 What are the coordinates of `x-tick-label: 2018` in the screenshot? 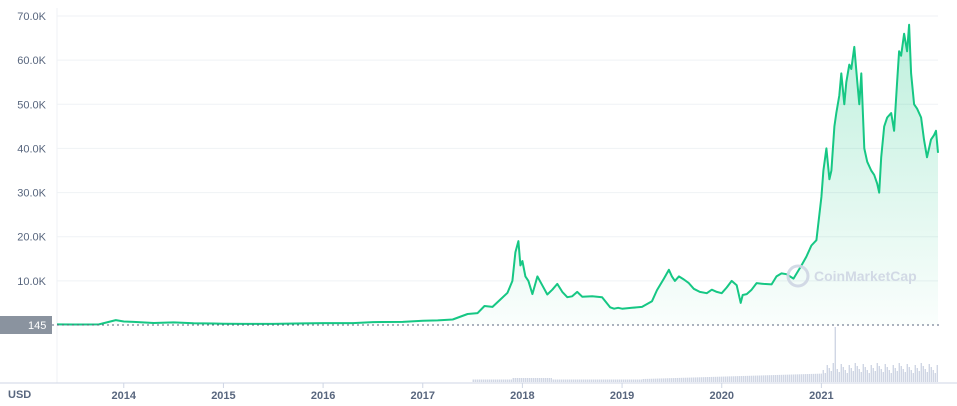 It's located at (522, 396).